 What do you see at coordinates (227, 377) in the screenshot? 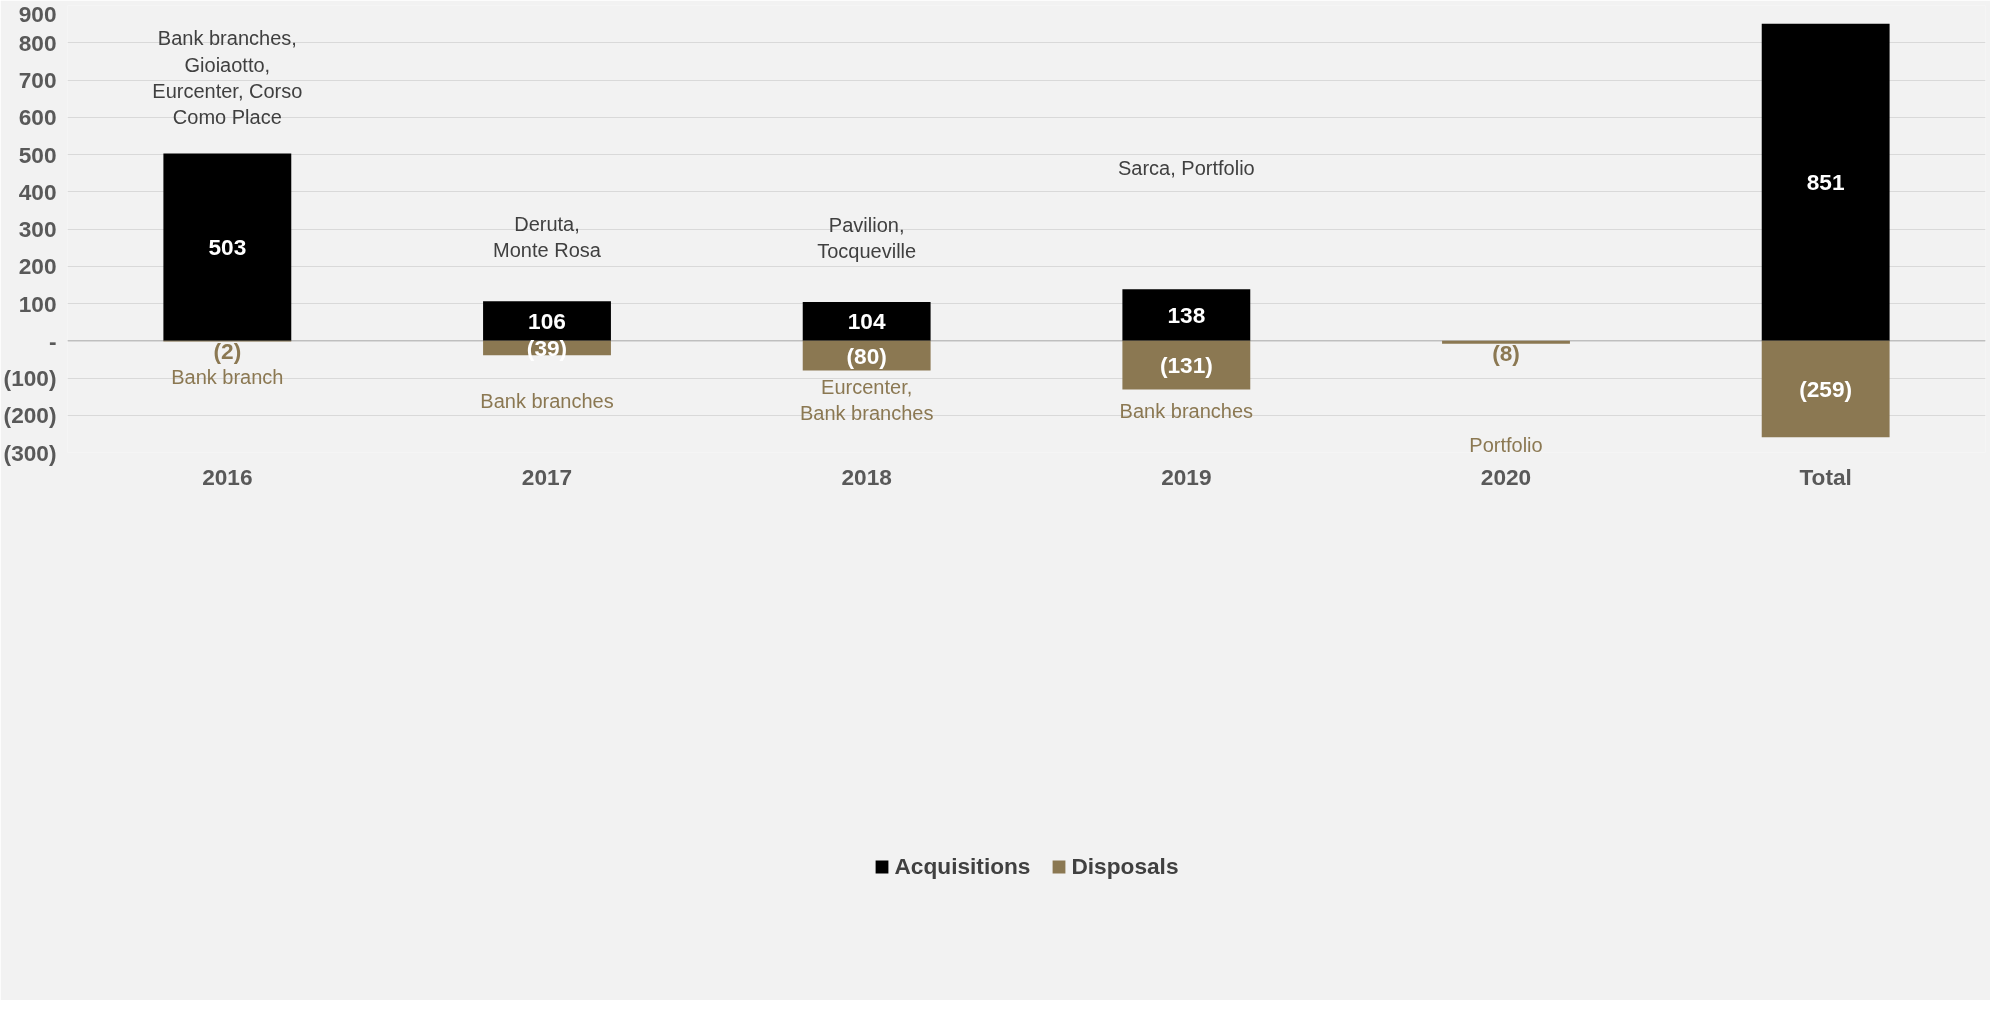
I see `annotation: Bank branch` at bounding box center [227, 377].